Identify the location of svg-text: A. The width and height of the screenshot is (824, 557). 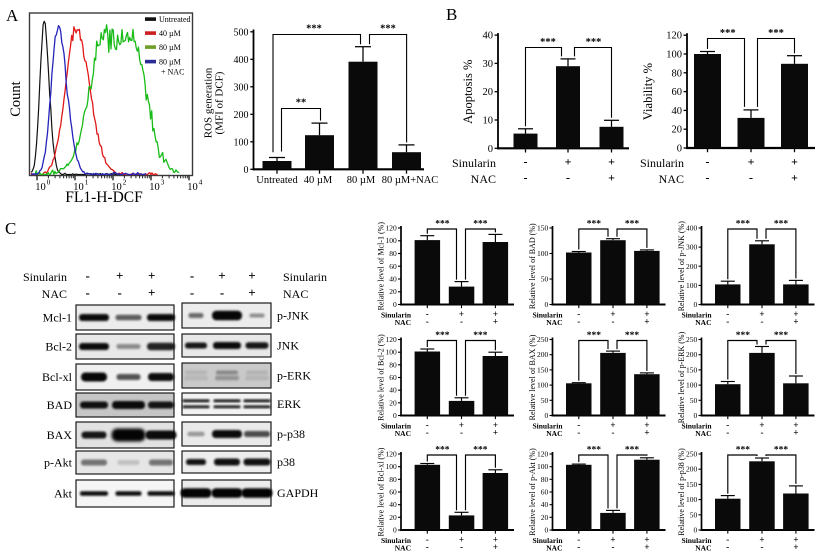
(12, 15).